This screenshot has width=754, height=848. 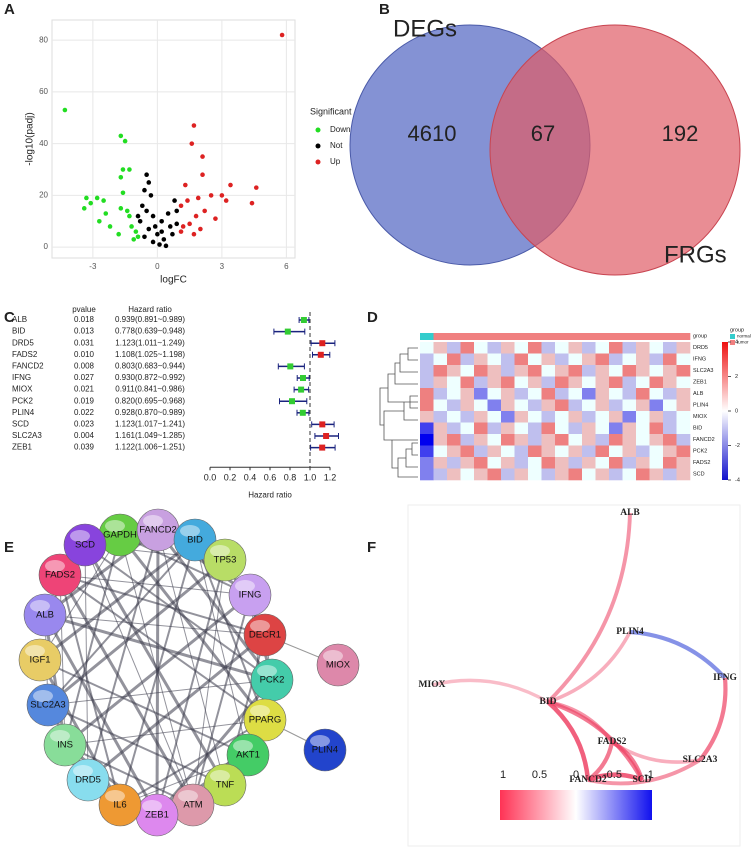 What do you see at coordinates (222, 266) in the screenshot?
I see `x-tick-label: 3` at bounding box center [222, 266].